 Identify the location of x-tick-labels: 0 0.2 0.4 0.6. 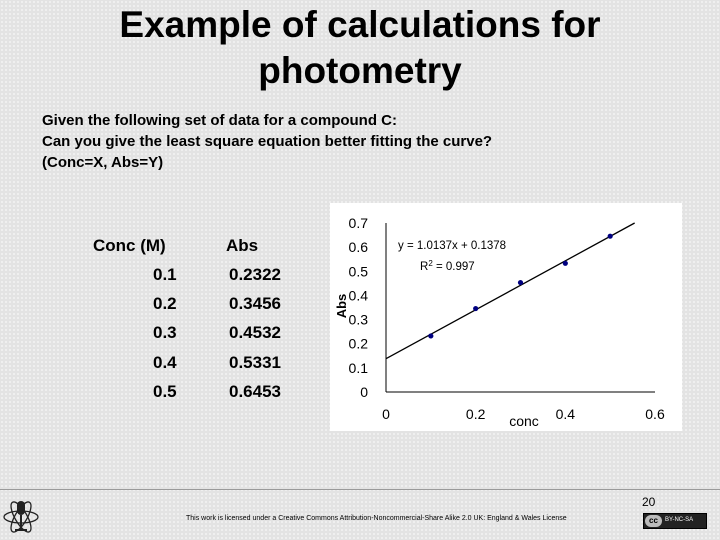
(523, 414).